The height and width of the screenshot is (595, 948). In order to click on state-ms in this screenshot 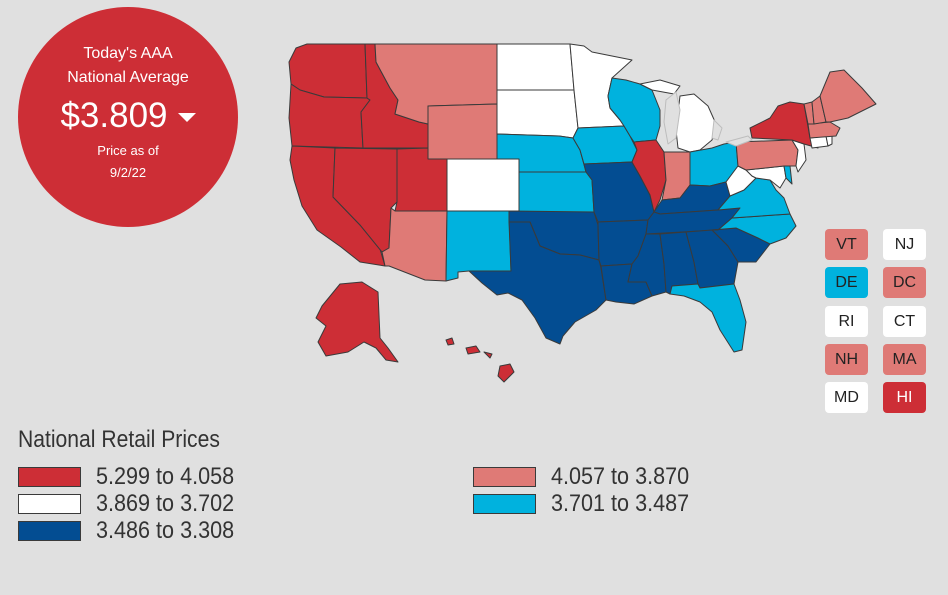, I will do `click(647, 265)`.